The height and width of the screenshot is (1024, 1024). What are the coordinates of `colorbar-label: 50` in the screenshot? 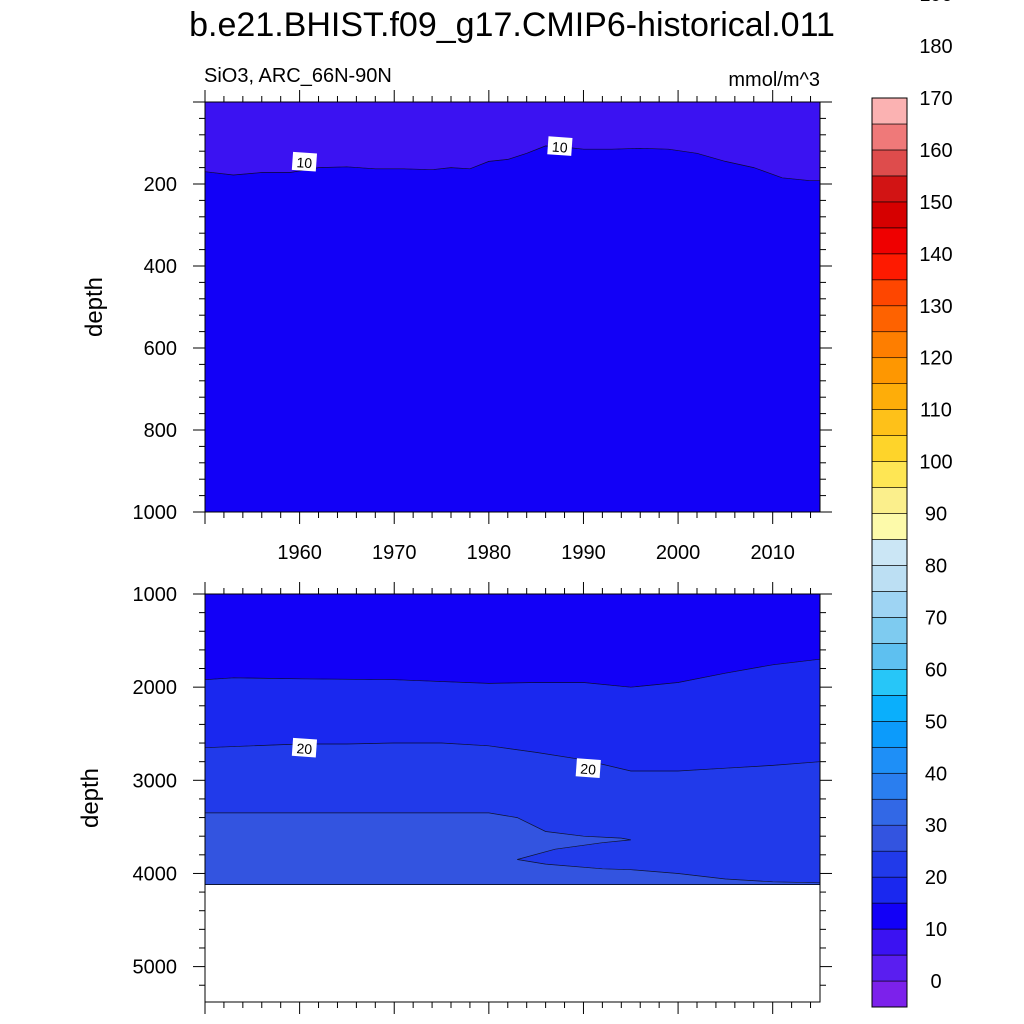 It's located at (936, 722).